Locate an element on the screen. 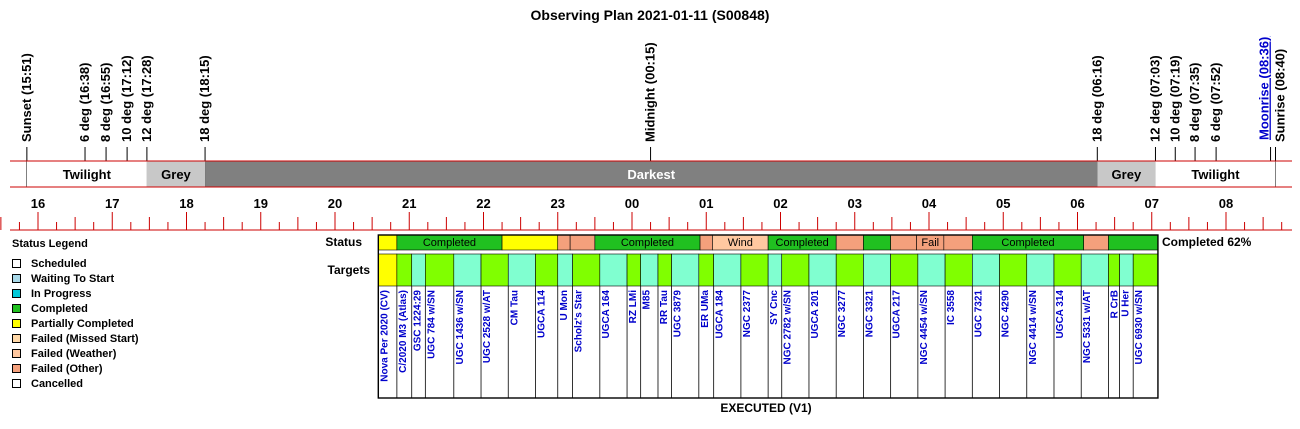 This screenshot has width=1300, height=429. target-name: UGC 1436 w/SN is located at coordinates (460, 327).